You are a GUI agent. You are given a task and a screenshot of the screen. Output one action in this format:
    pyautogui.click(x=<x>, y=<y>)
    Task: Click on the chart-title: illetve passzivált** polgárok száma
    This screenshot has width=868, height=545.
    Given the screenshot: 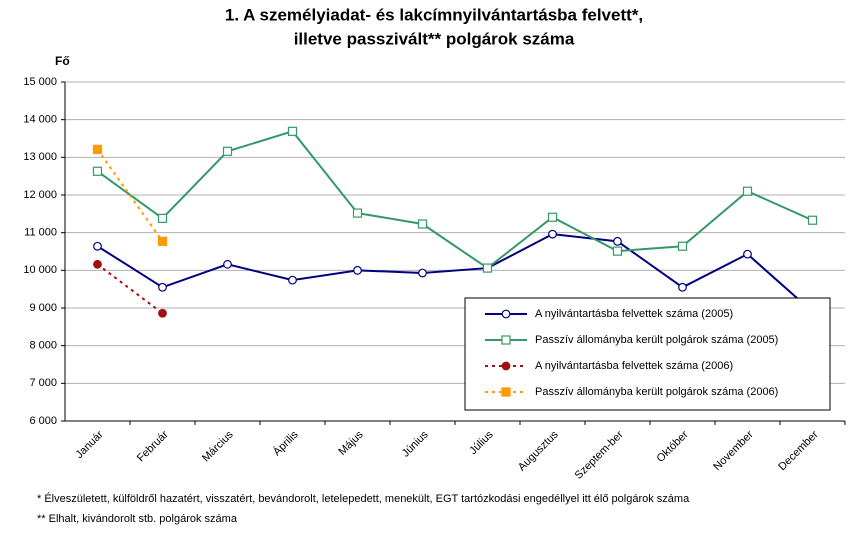 What is the action you would take?
    pyautogui.click(x=434, y=38)
    